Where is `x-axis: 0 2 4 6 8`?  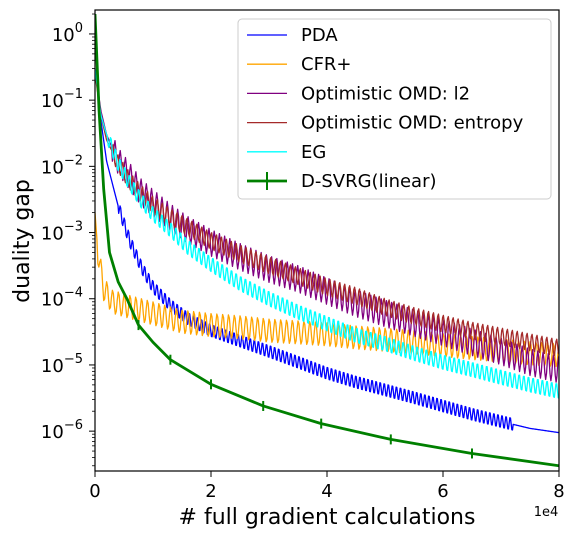 x-axis: 0 2 4 6 8 is located at coordinates (327, 486).